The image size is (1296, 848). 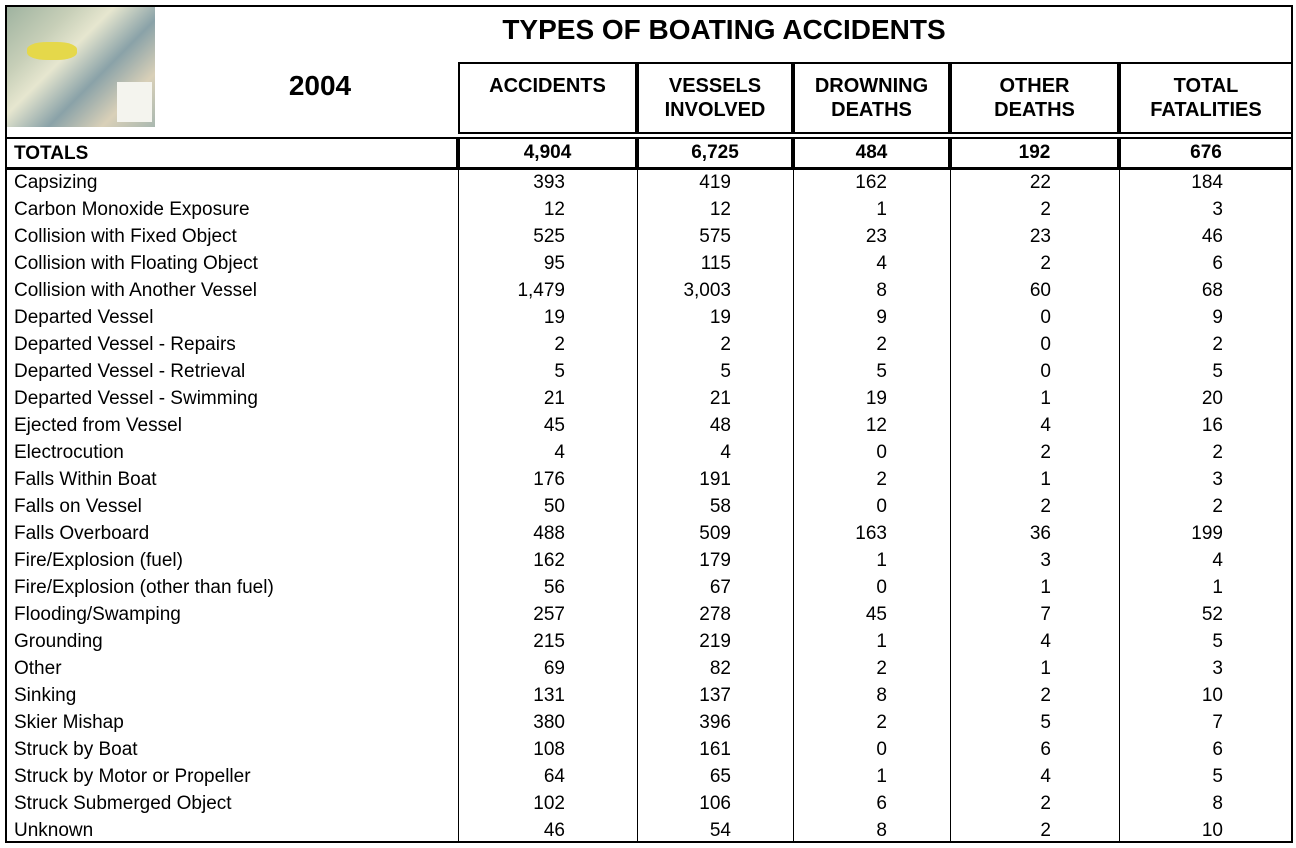 I want to click on column-header: TOTAL FATALITIES, so click(x=1206, y=98).